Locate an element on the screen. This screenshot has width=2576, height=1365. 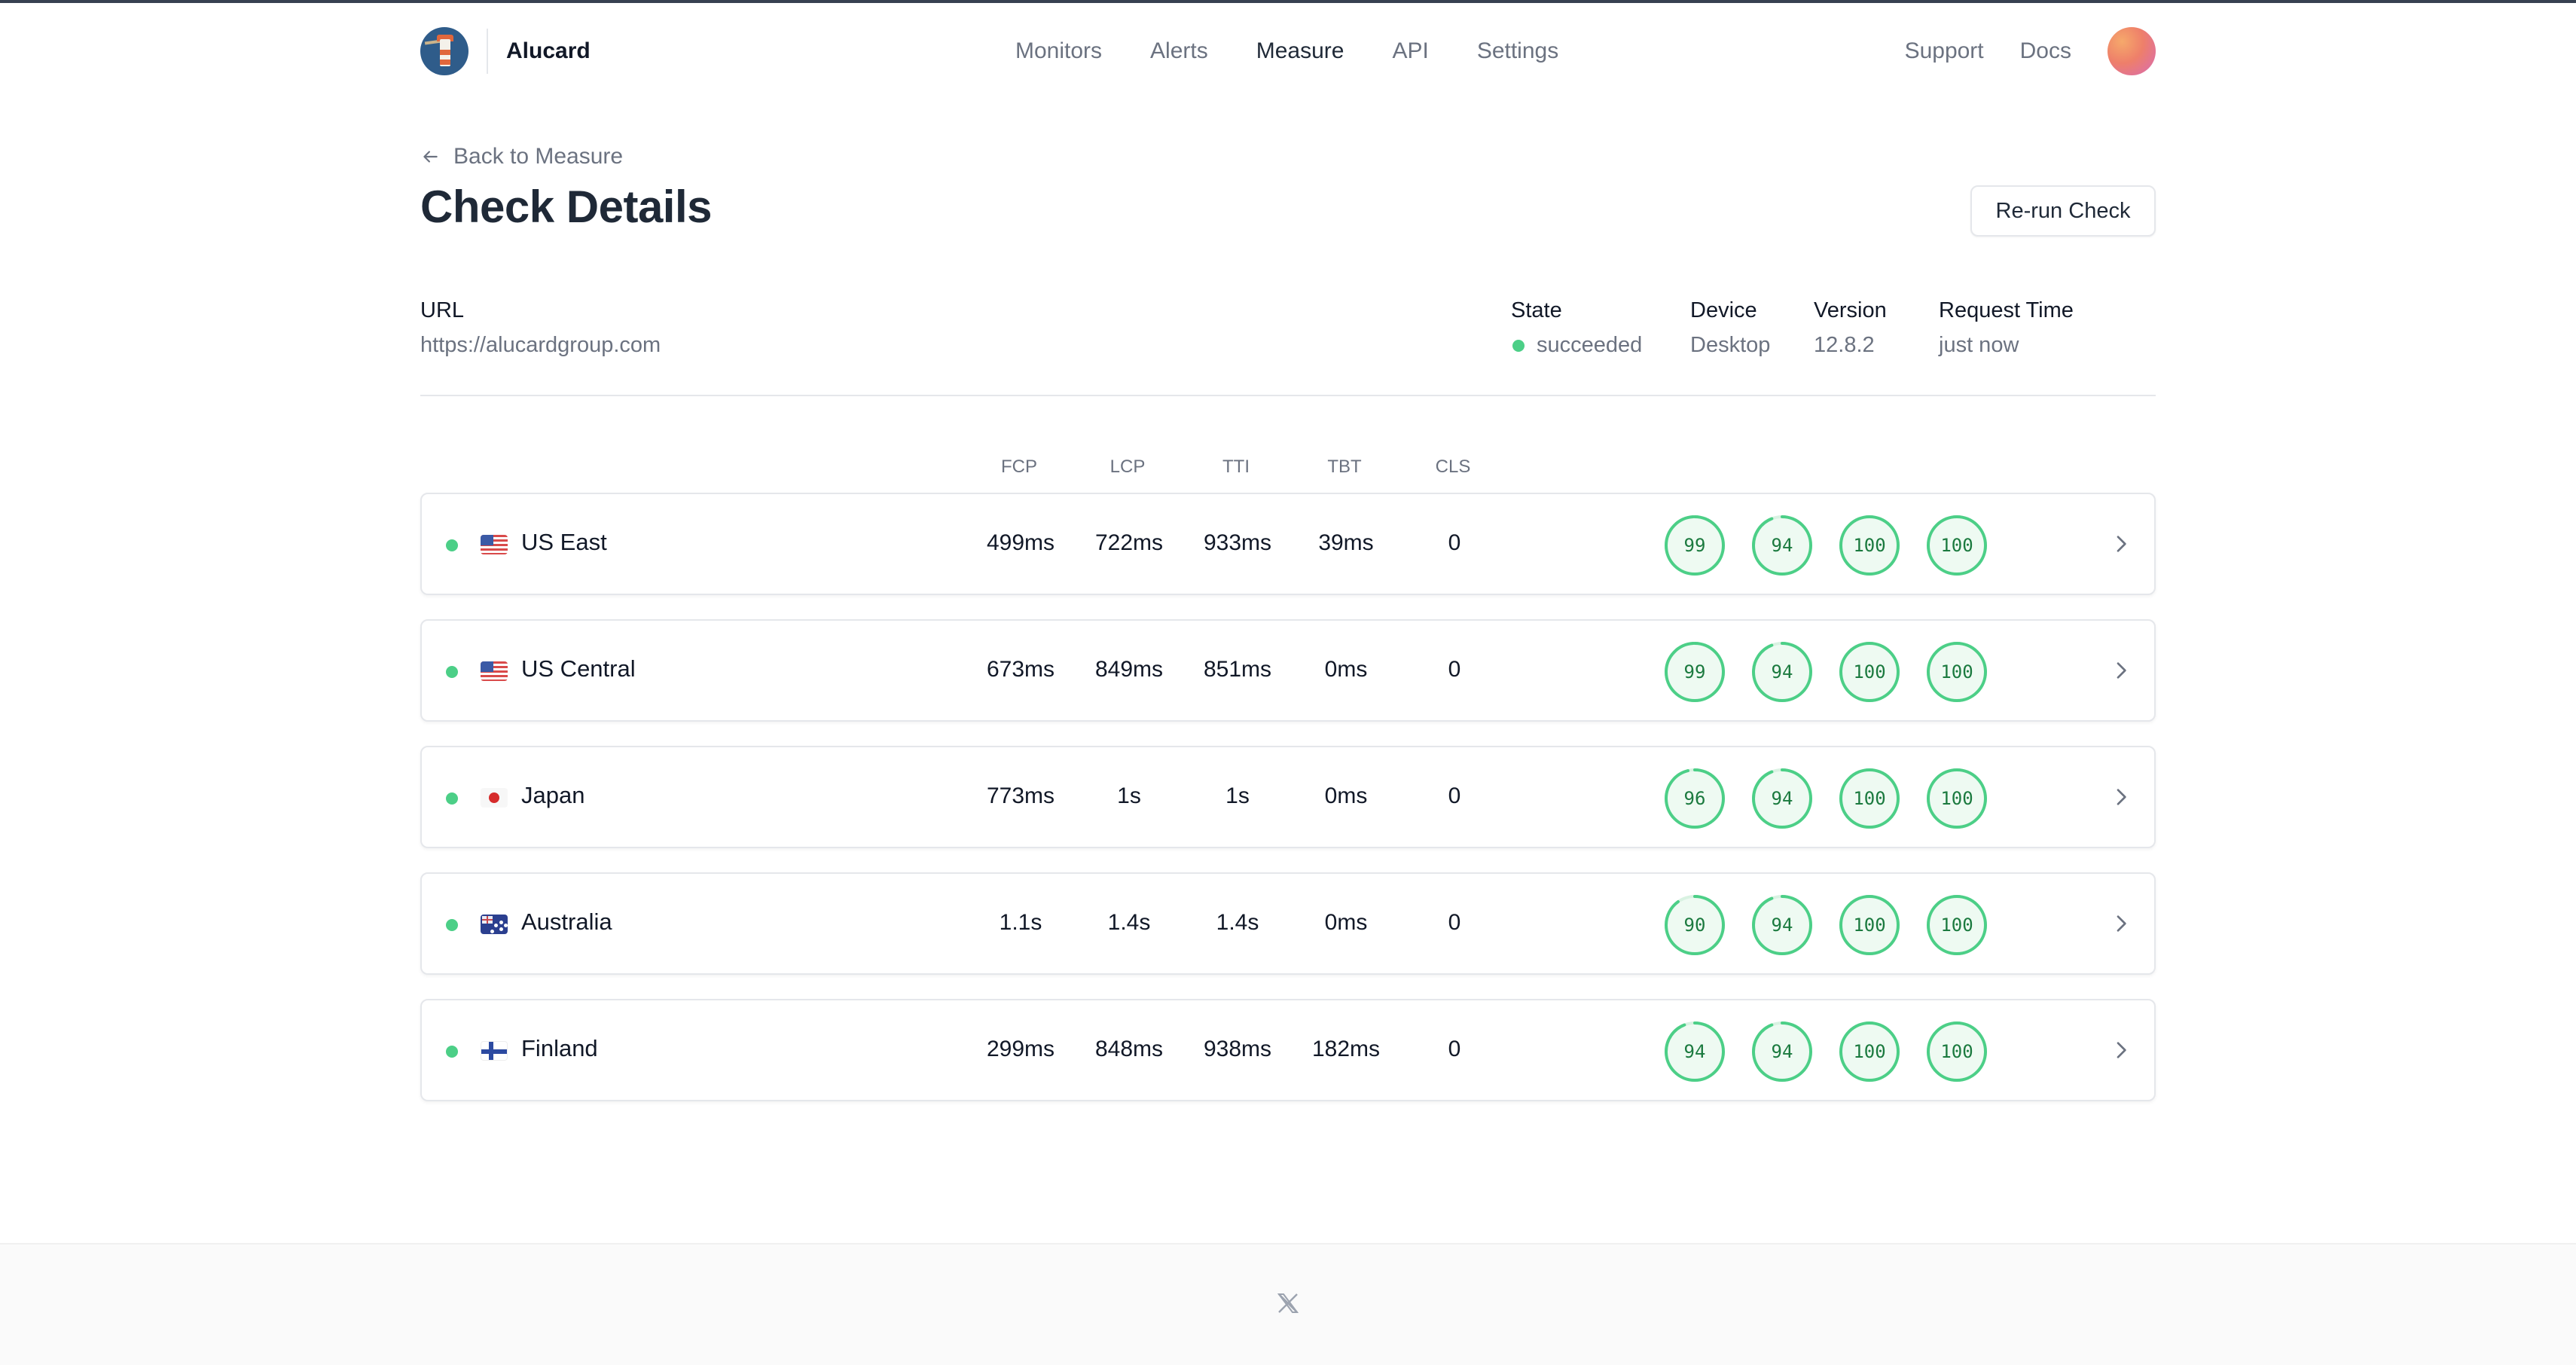
region-row: Japan 773ms 1s 1s 0ms 0 96 94 100 100 is located at coordinates (1288, 797).